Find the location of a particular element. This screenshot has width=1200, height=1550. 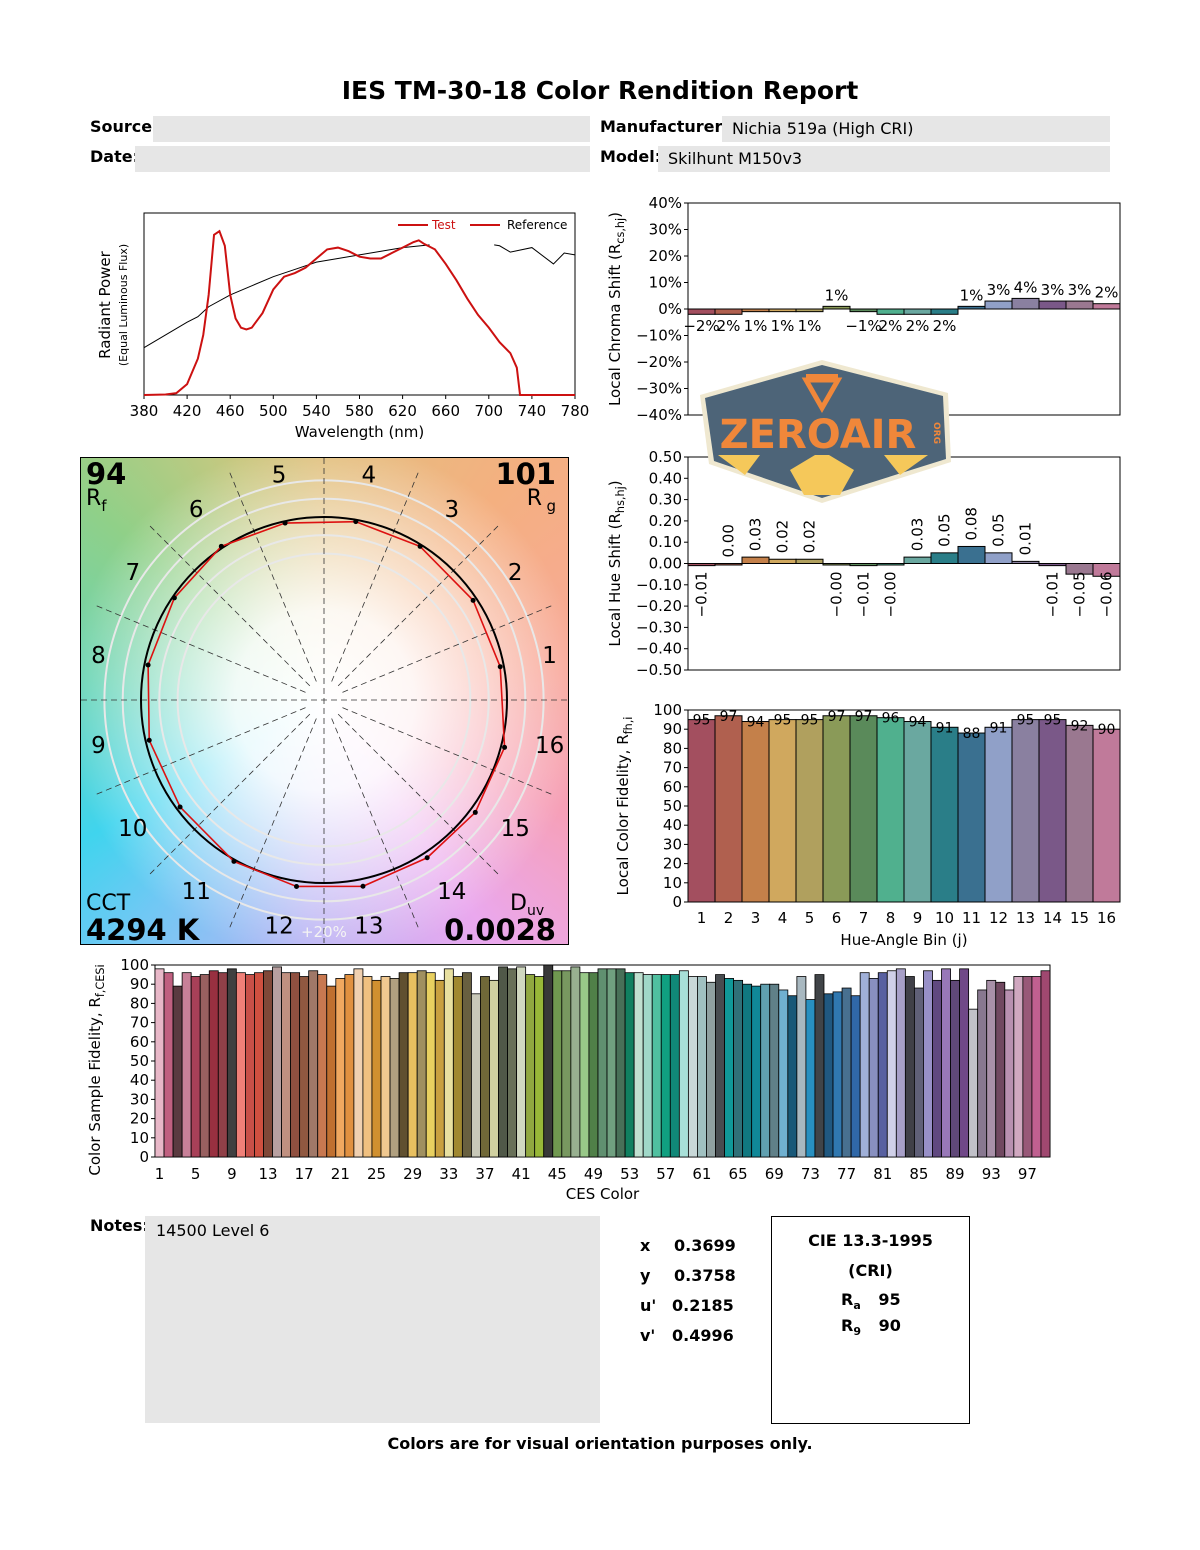

x-tick-label: 10 is located at coordinates (944, 918).